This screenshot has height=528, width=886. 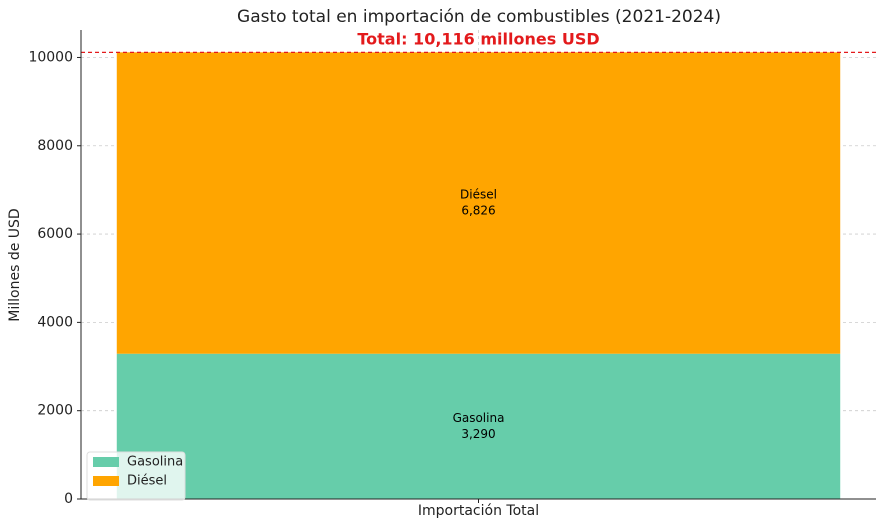 What do you see at coordinates (479, 418) in the screenshot?
I see `segment-name: Gasolina` at bounding box center [479, 418].